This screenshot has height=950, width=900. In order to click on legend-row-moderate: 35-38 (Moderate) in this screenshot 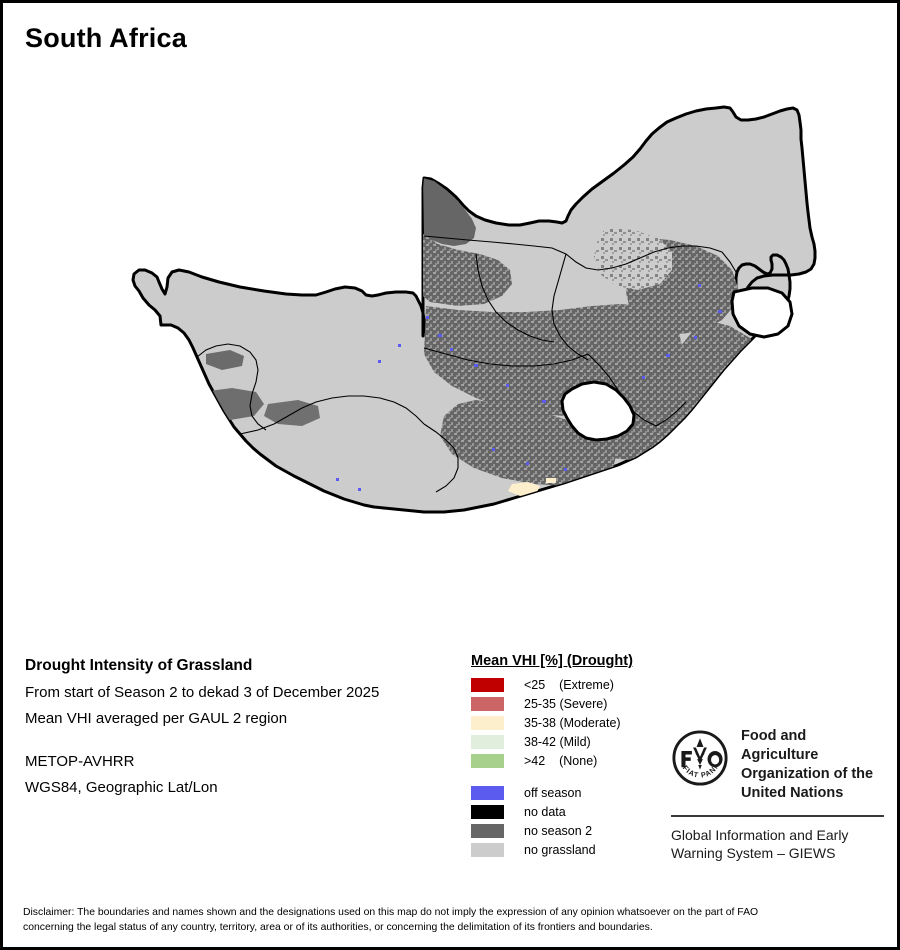, I will do `click(576, 722)`.